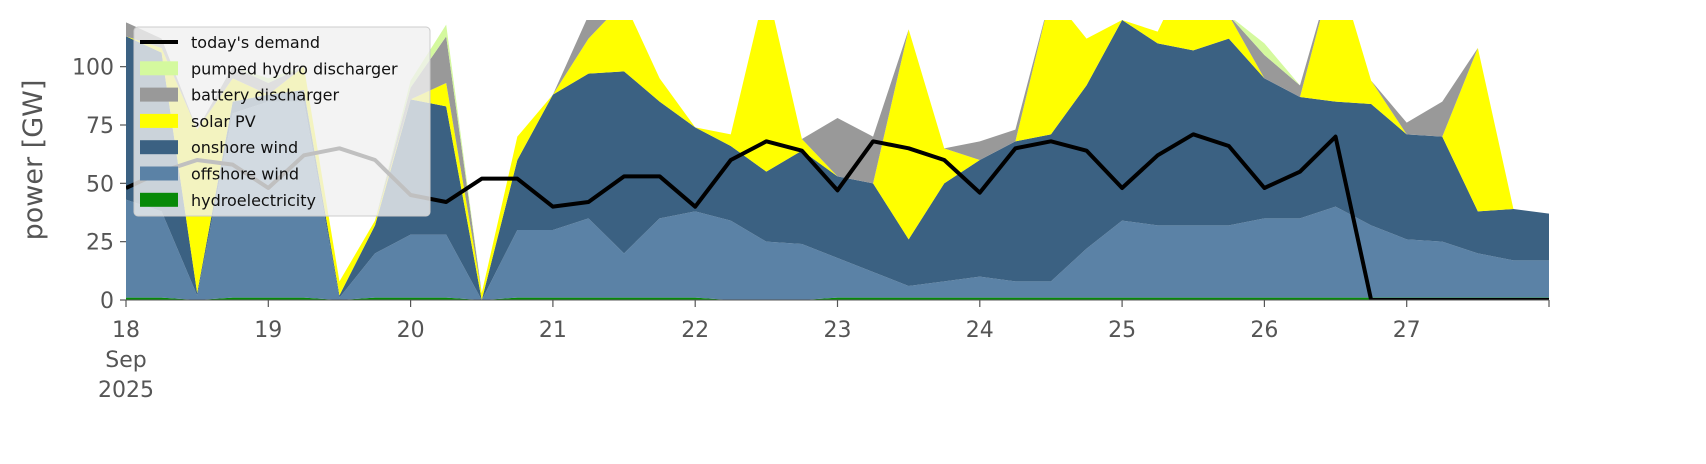  I want to click on y-tick-label: 50, so click(100, 184).